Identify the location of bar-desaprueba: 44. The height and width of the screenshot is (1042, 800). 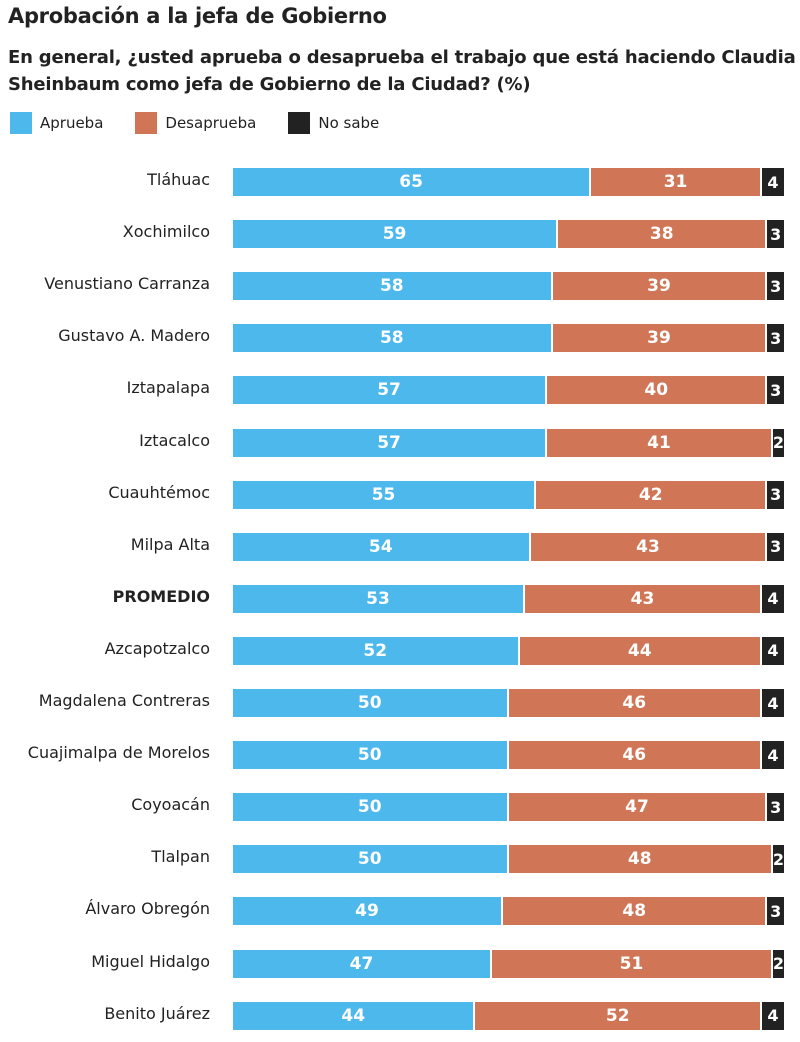
(640, 650).